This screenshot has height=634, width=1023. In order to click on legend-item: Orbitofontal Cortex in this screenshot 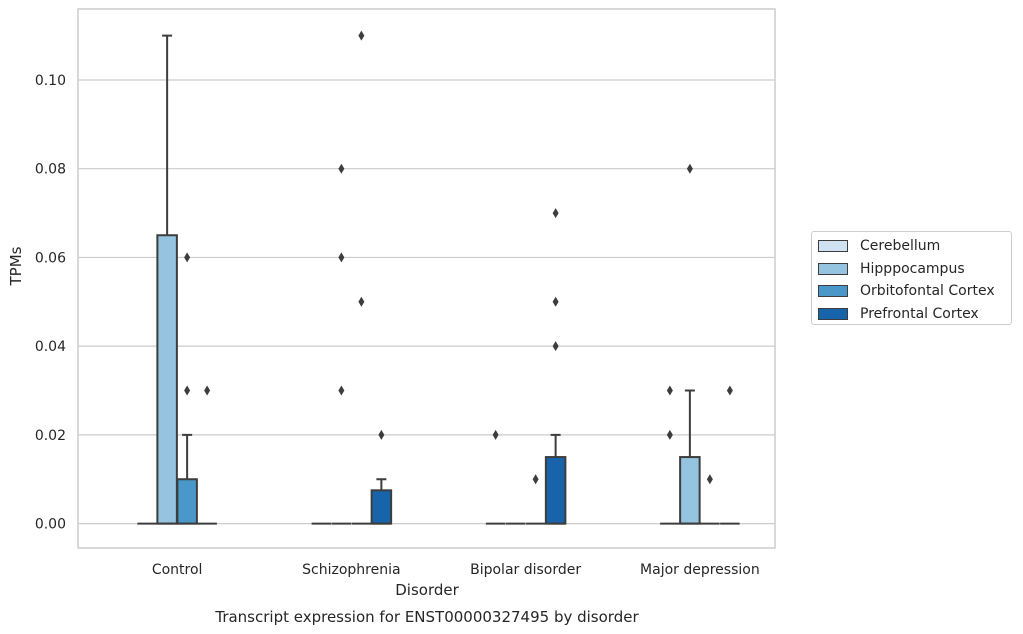, I will do `click(914, 291)`.